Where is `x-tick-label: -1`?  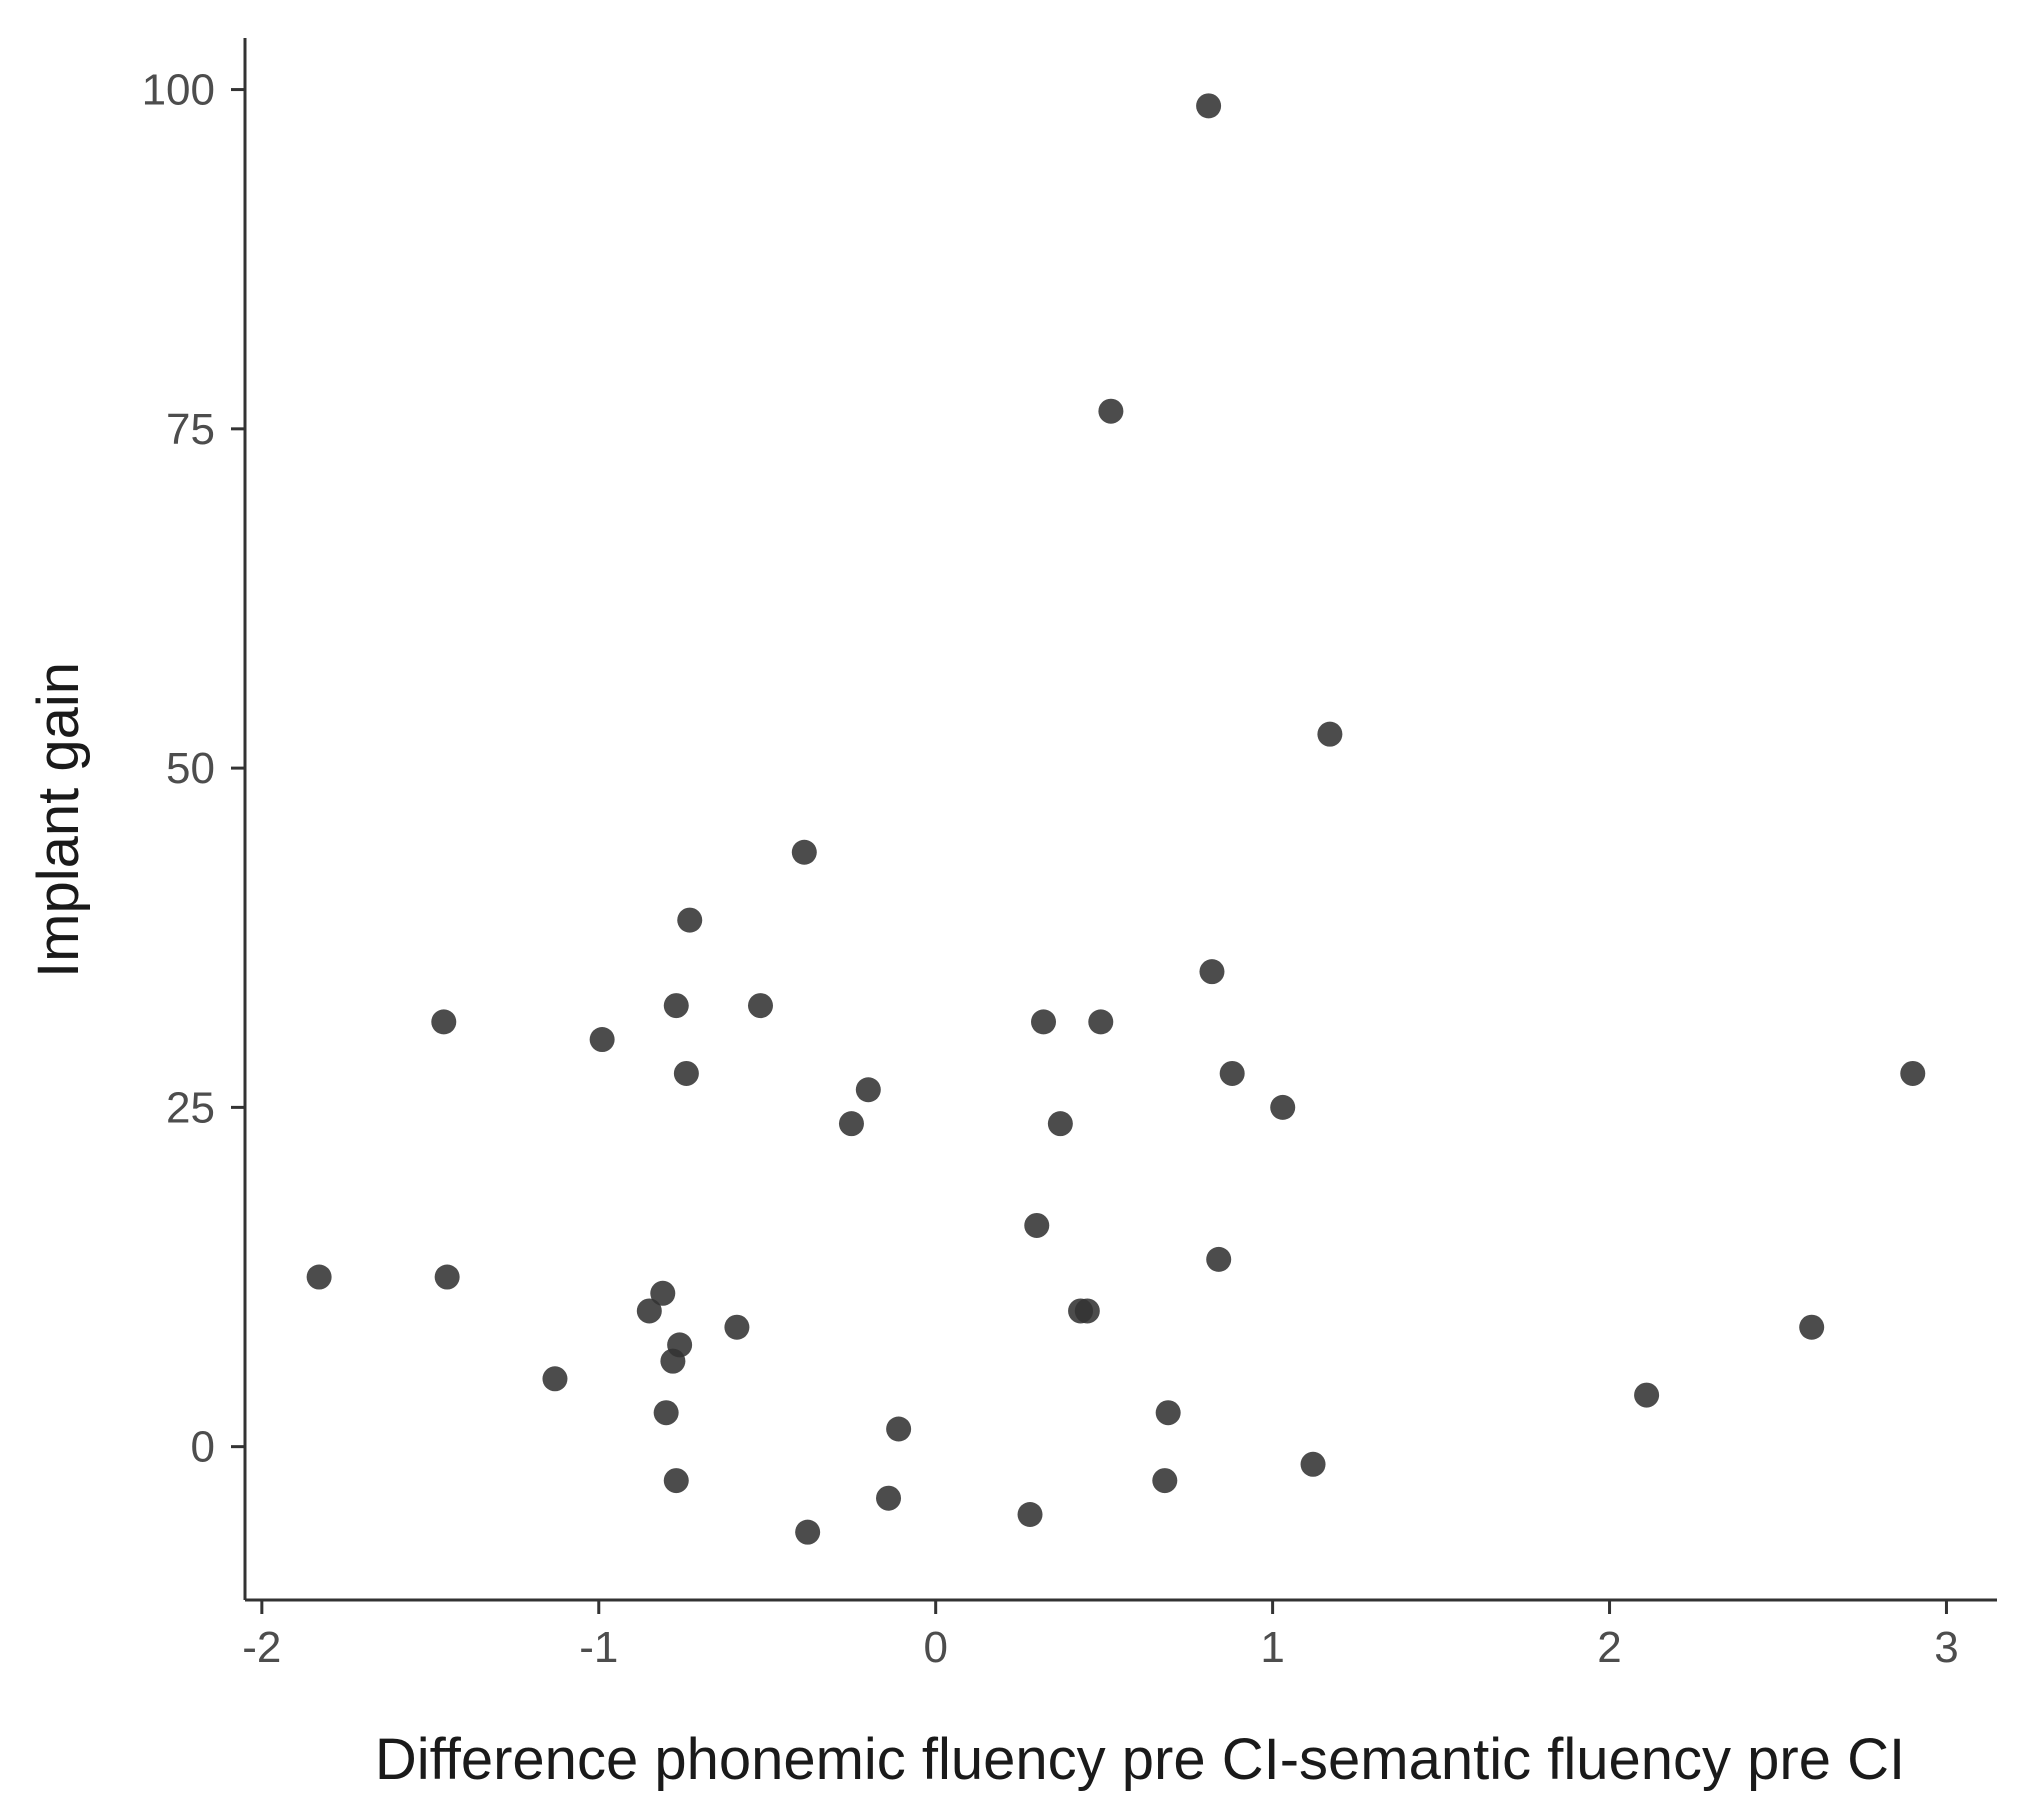 x-tick-label: -1 is located at coordinates (598, 1647).